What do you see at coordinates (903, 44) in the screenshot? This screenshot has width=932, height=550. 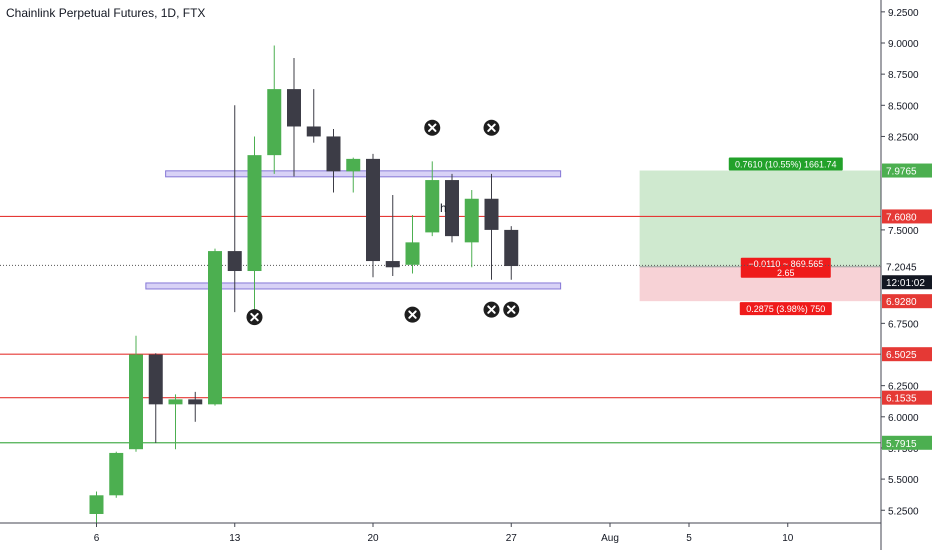 I see `price-tick-label: 9.0000` at bounding box center [903, 44].